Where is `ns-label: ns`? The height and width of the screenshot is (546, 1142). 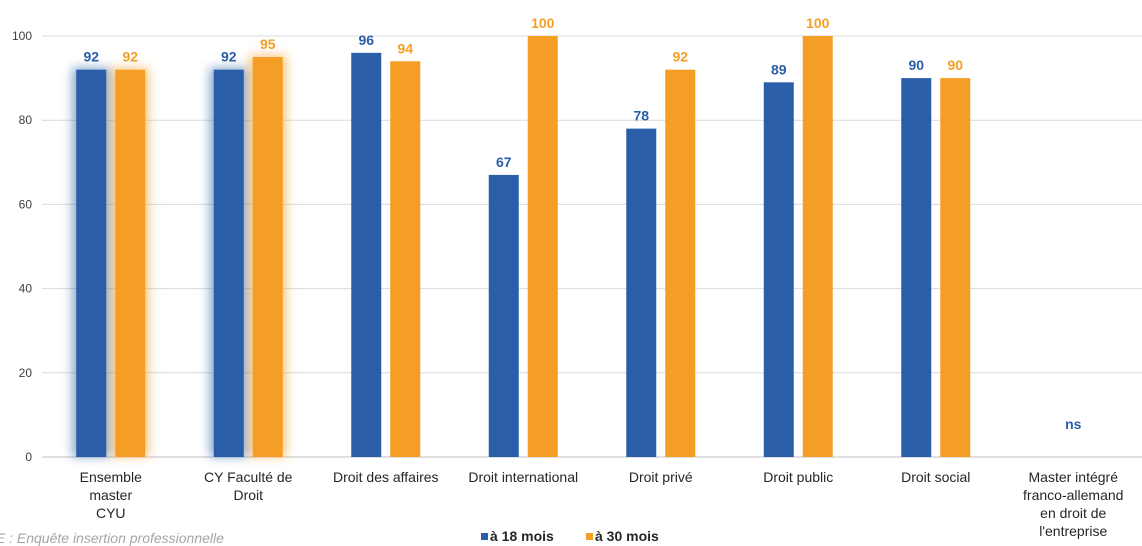
ns-label: ns is located at coordinates (1073, 424).